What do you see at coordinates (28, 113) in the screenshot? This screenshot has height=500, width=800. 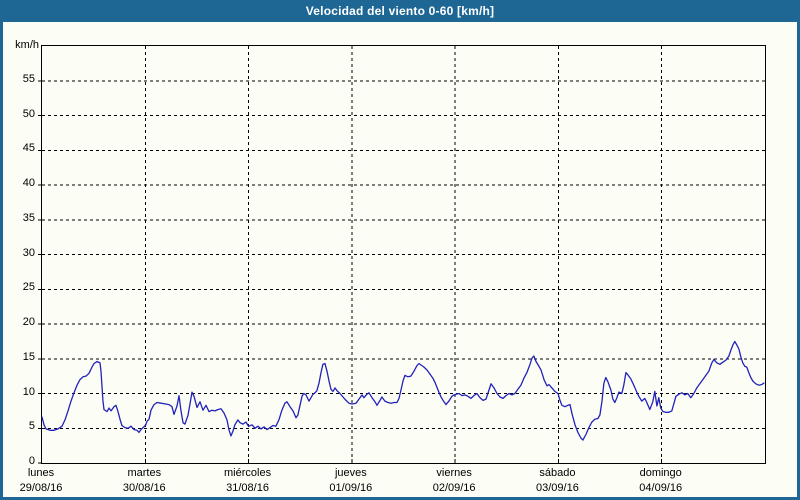 I see `y-tick-label: 50` at bounding box center [28, 113].